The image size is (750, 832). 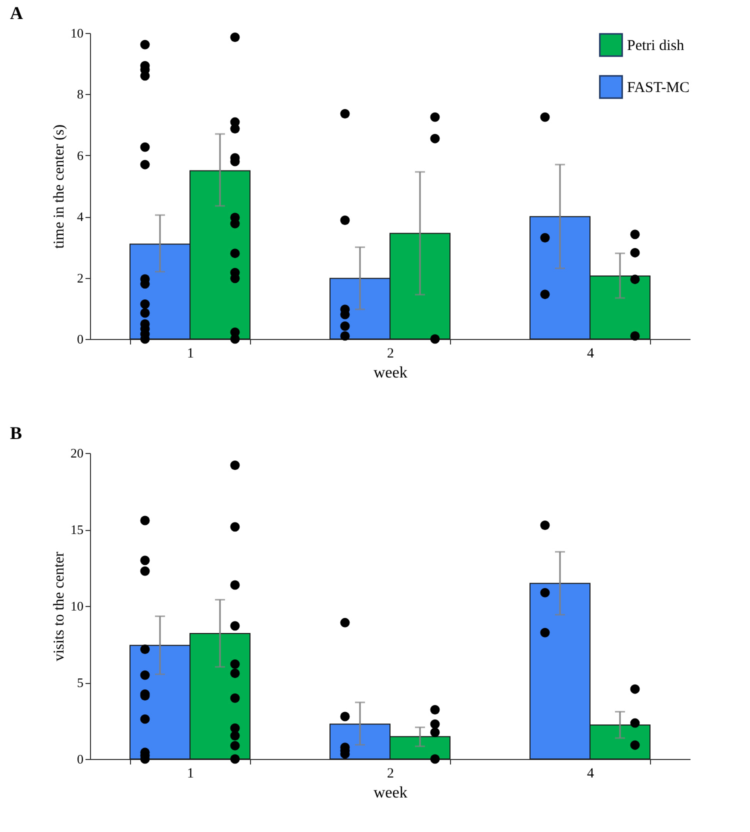 I want to click on y-axis-title: time in the center (s), so click(x=60, y=186).